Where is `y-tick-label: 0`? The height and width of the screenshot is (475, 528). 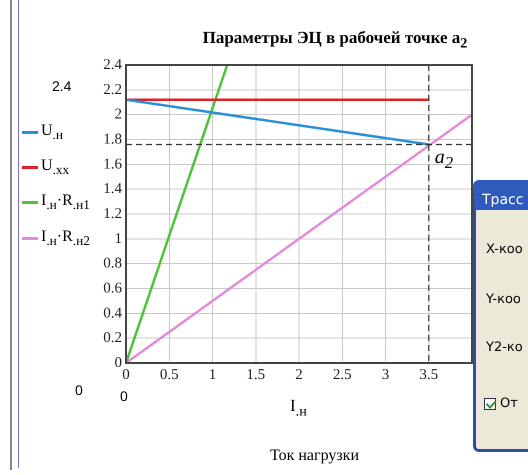
y-tick-label: 0 is located at coordinates (118, 362).